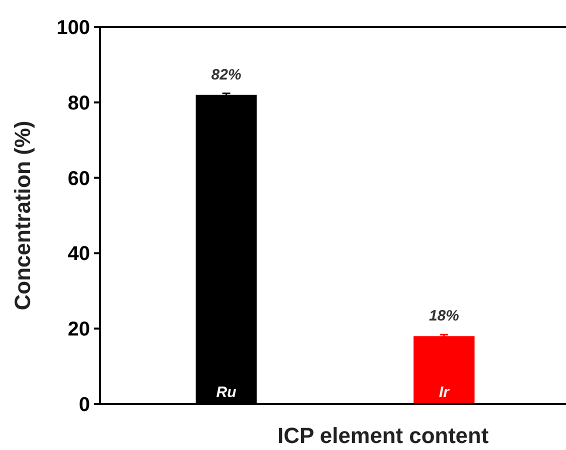 The height and width of the screenshot is (450, 566). What do you see at coordinates (444, 316) in the screenshot?
I see `data-label: 18%` at bounding box center [444, 316].